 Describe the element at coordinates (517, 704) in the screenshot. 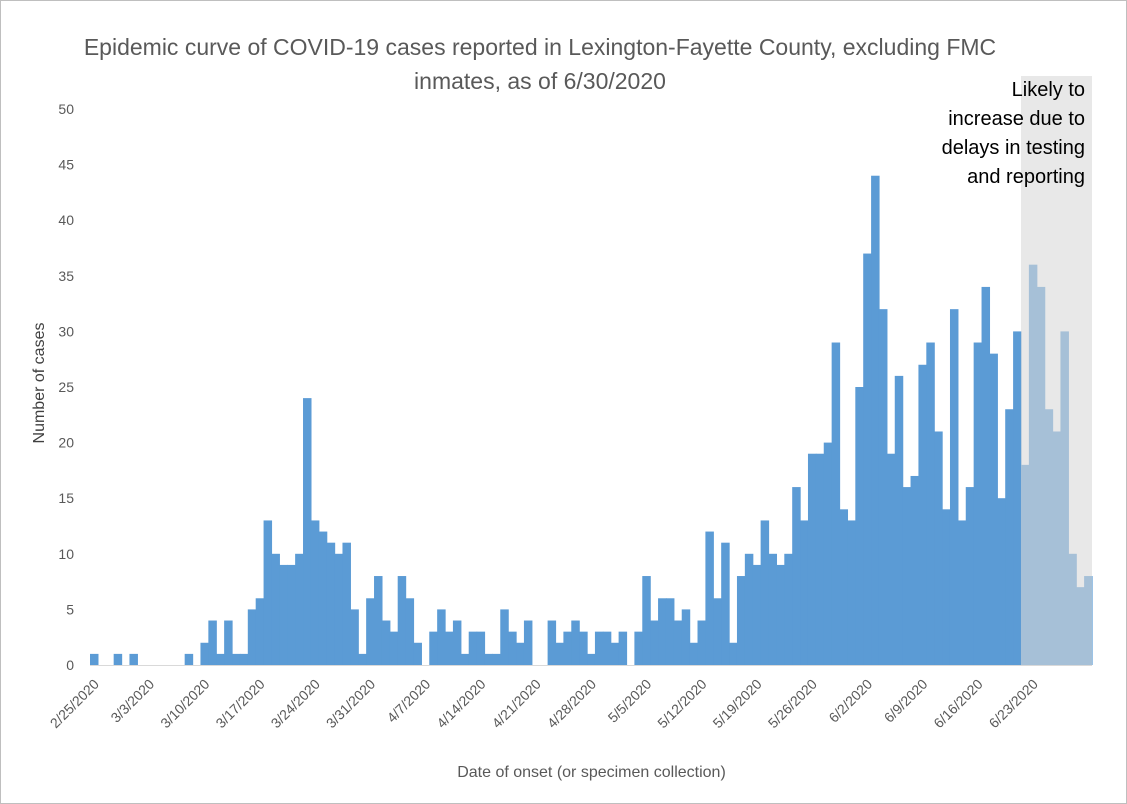

I see `x-tick-label: 4/21/2020` at that location.